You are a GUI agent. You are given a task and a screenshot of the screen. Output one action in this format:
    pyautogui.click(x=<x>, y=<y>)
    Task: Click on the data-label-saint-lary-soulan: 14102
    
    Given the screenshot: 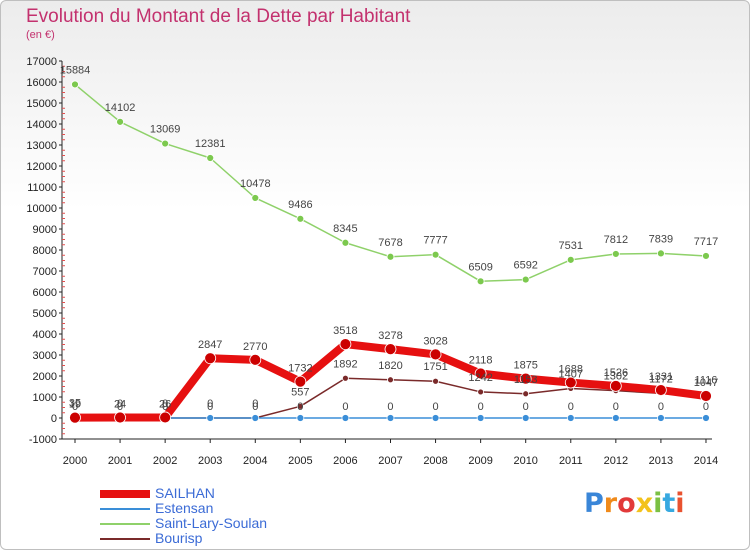 What is the action you would take?
    pyautogui.click(x=120, y=108)
    